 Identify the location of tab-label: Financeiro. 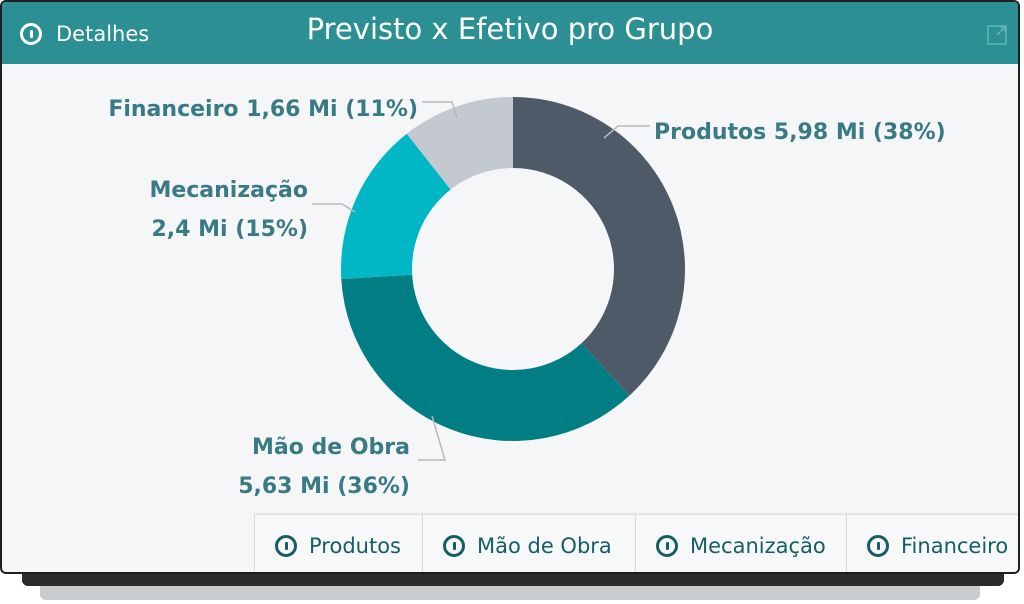
(955, 545).